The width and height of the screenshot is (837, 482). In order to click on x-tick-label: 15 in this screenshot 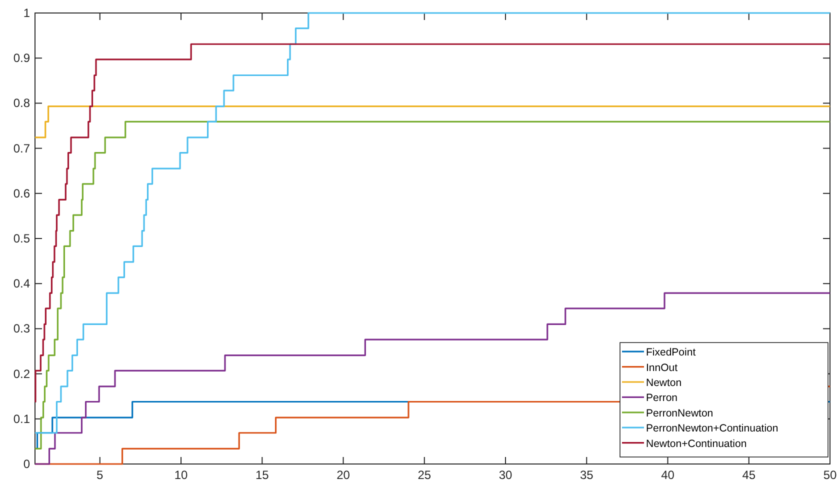, I will do `click(262, 475)`.